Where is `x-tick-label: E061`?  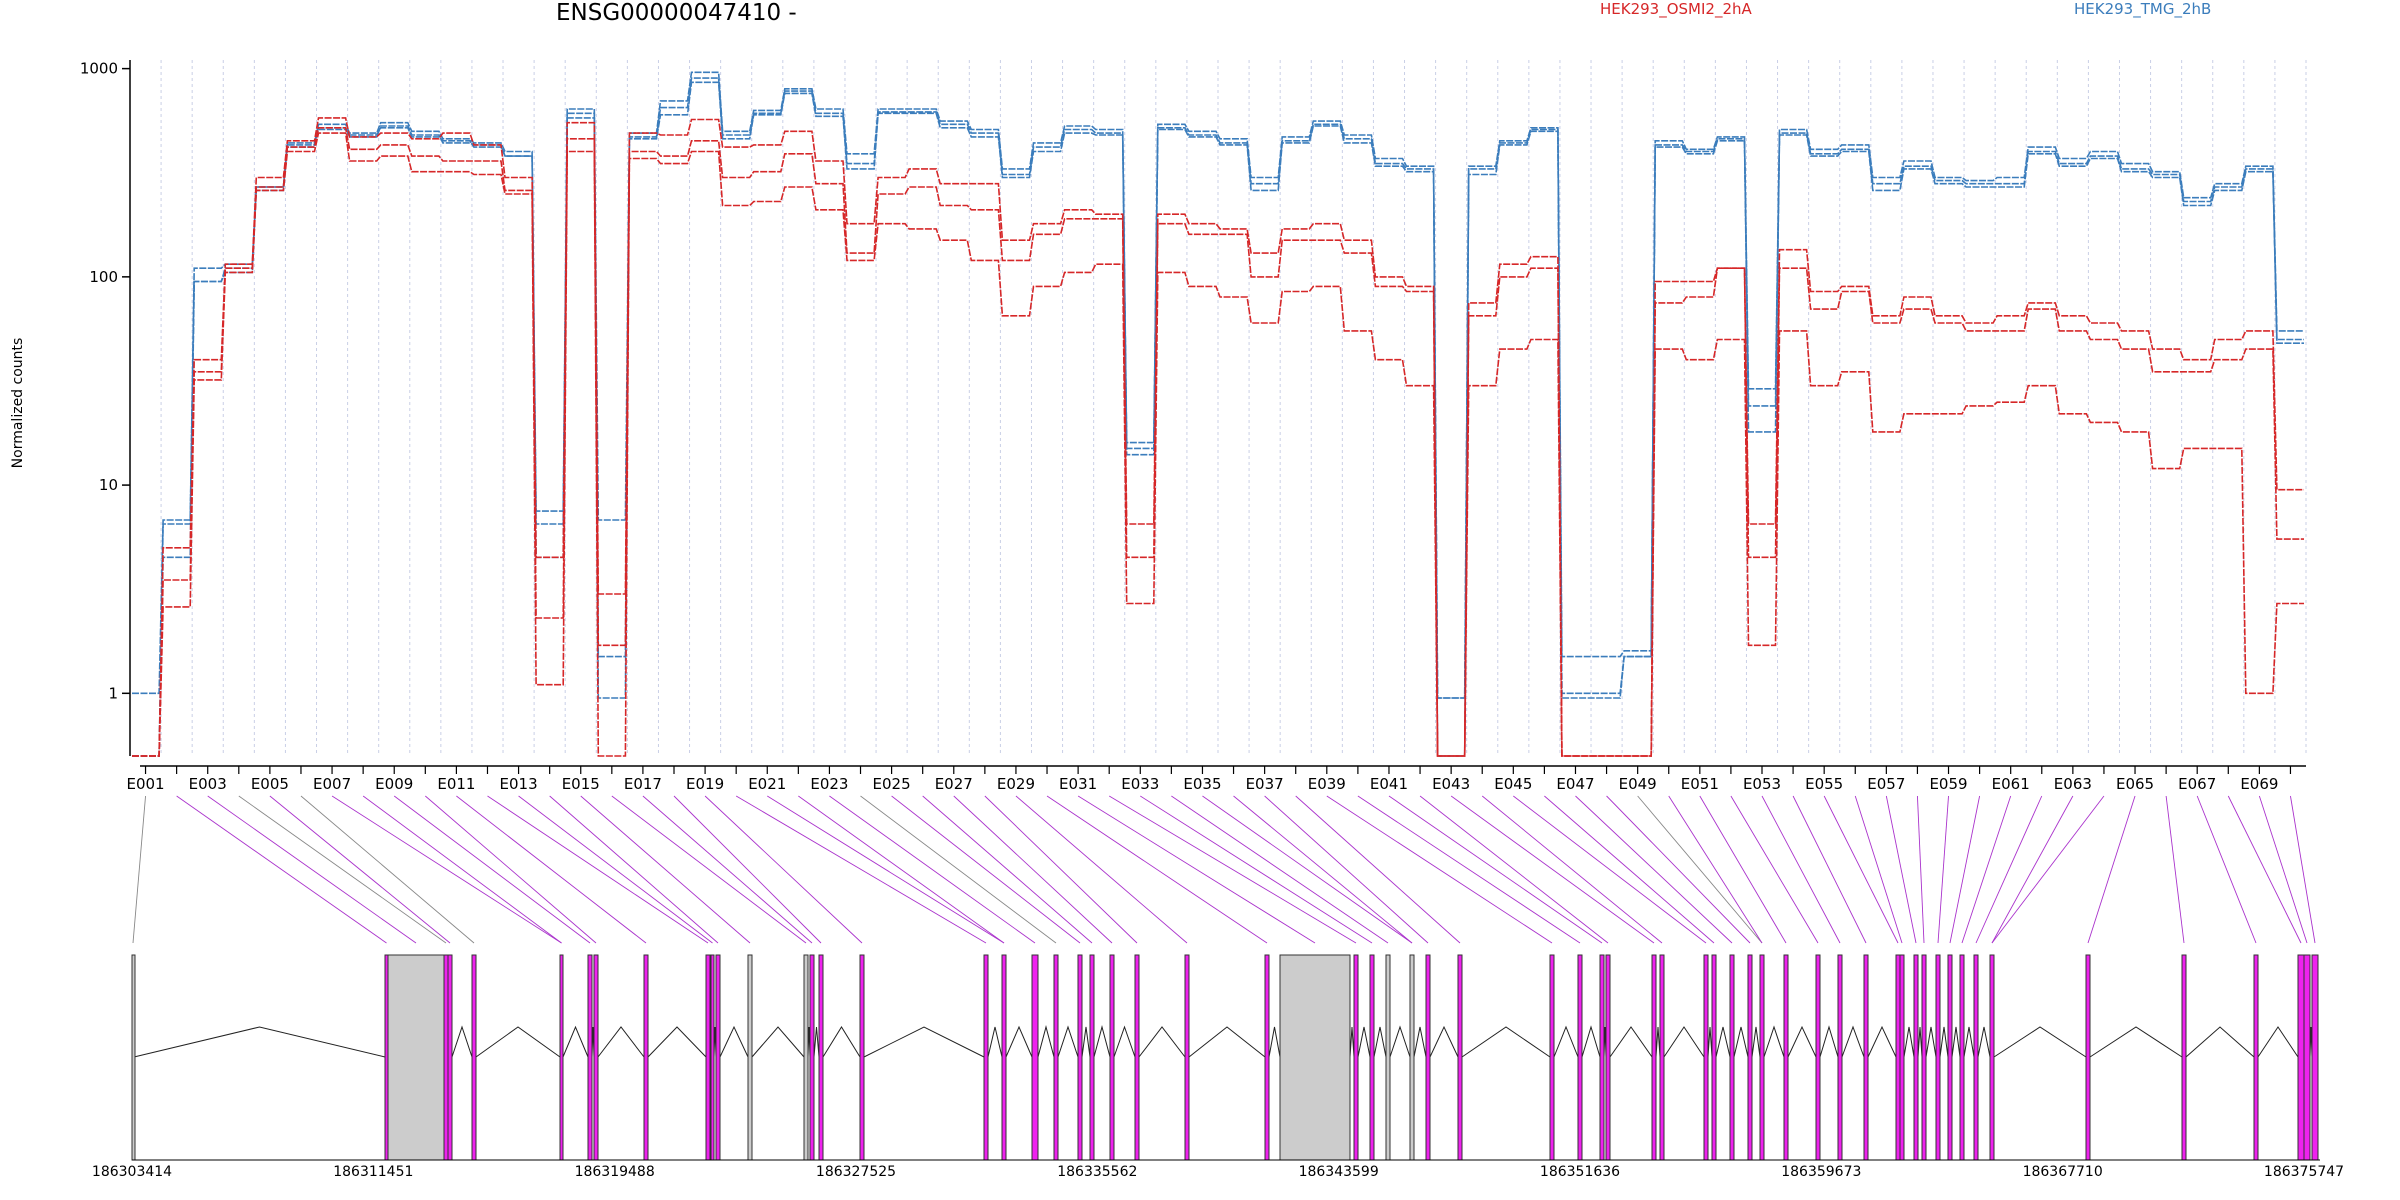
x-tick-label: E061 is located at coordinates (2011, 784).